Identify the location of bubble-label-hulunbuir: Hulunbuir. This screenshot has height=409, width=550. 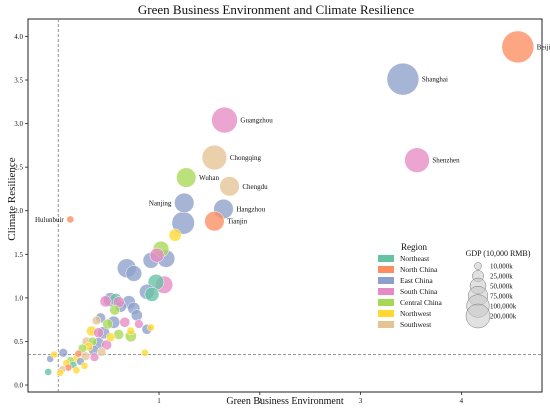
(49, 220).